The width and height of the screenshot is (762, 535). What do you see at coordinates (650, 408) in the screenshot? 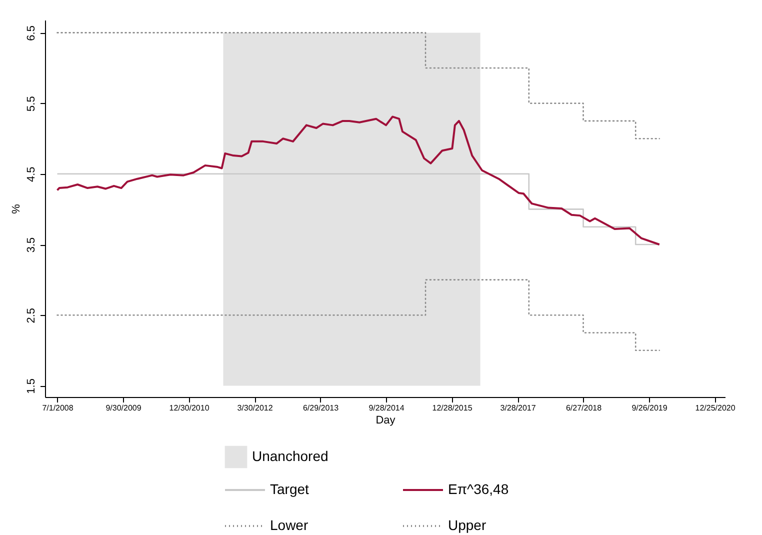
I see `x-tick-label: 9/26/2019` at bounding box center [650, 408].